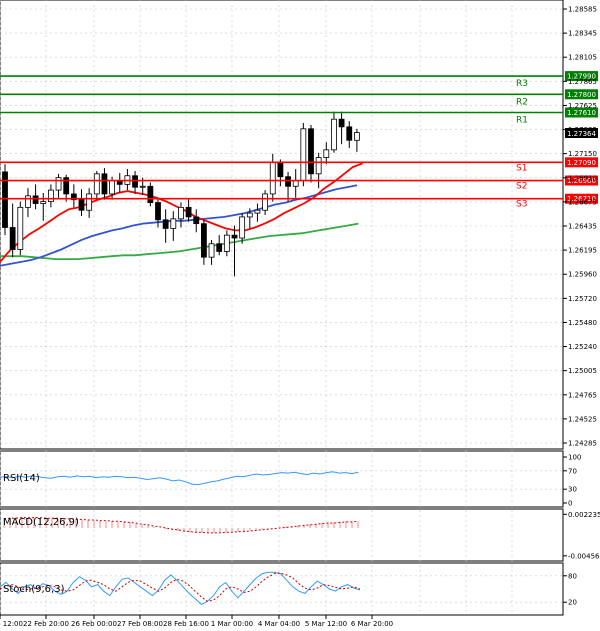  I want to click on level-label-s3: S3, so click(521, 205).